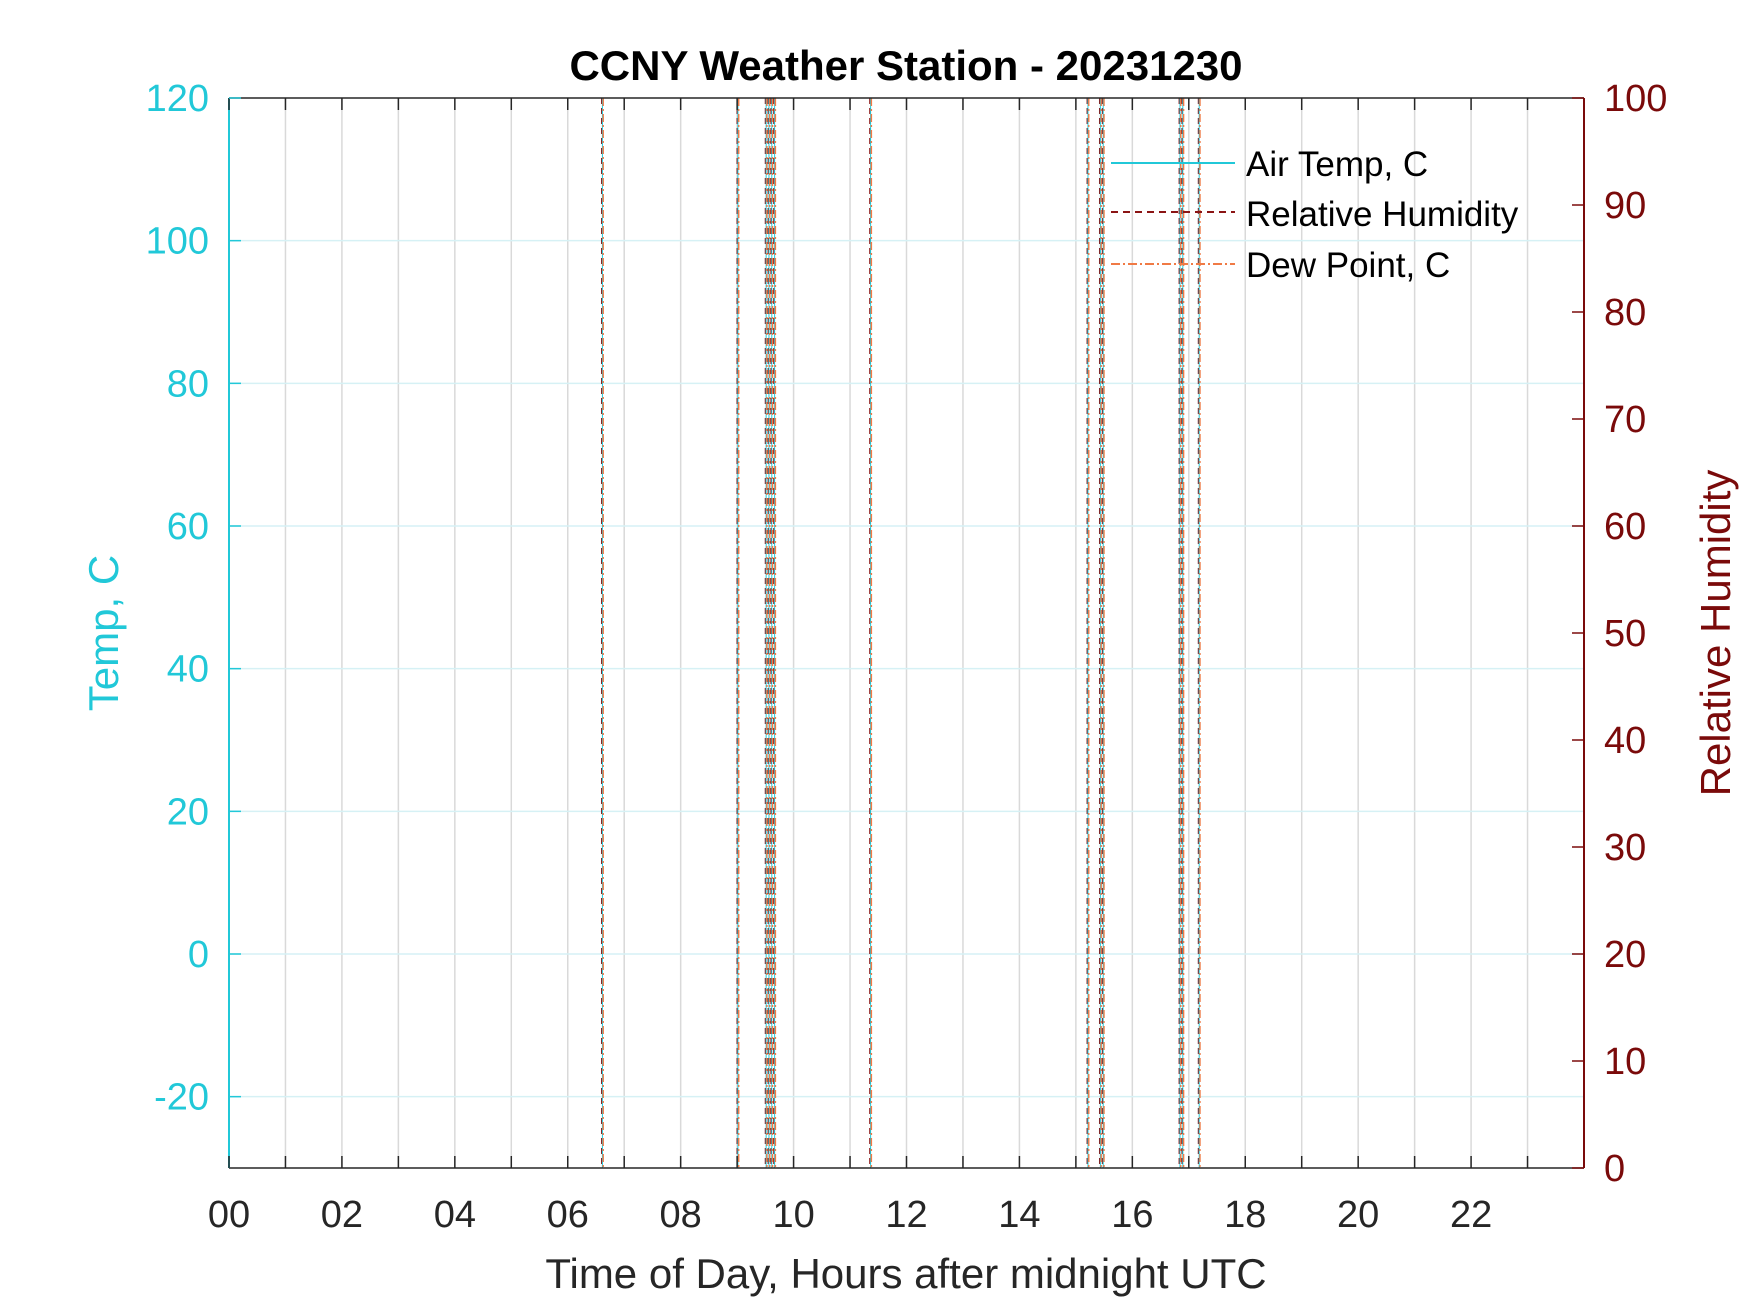 This screenshot has height=1313, width=1750. What do you see at coordinates (188, 812) in the screenshot?
I see `y-left-tick-label: 20` at bounding box center [188, 812].